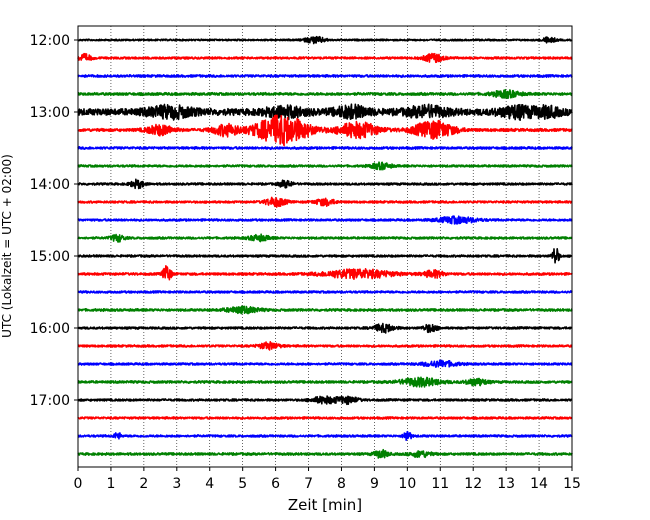 The height and width of the screenshot is (520, 650). Describe the element at coordinates (242, 484) in the screenshot. I see `x-tick-label: 5` at that location.